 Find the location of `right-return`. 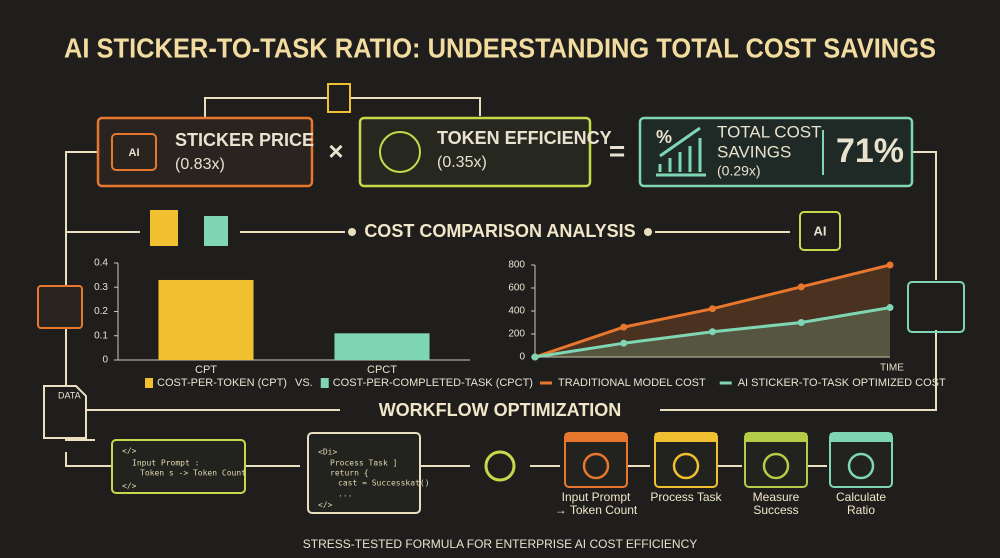

right-return is located at coordinates (798, 370).